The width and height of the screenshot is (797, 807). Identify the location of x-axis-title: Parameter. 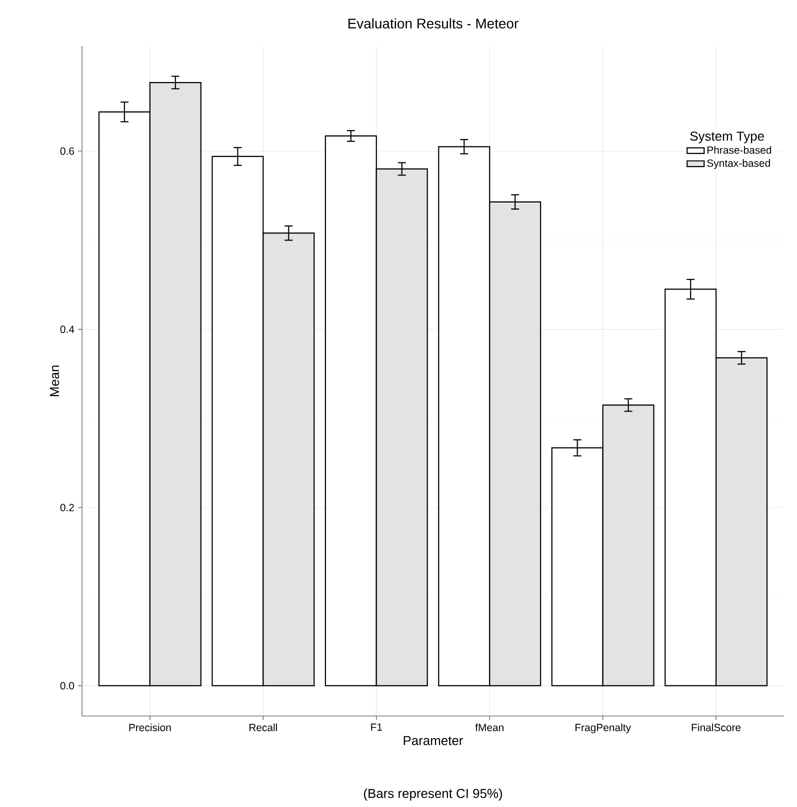
(434, 741).